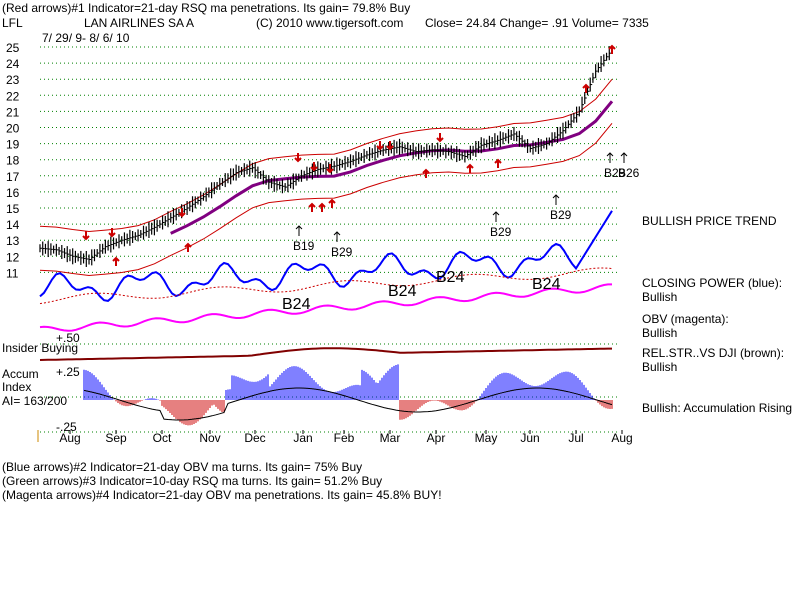  I want to click on y-tick-label: 15, so click(13, 209).